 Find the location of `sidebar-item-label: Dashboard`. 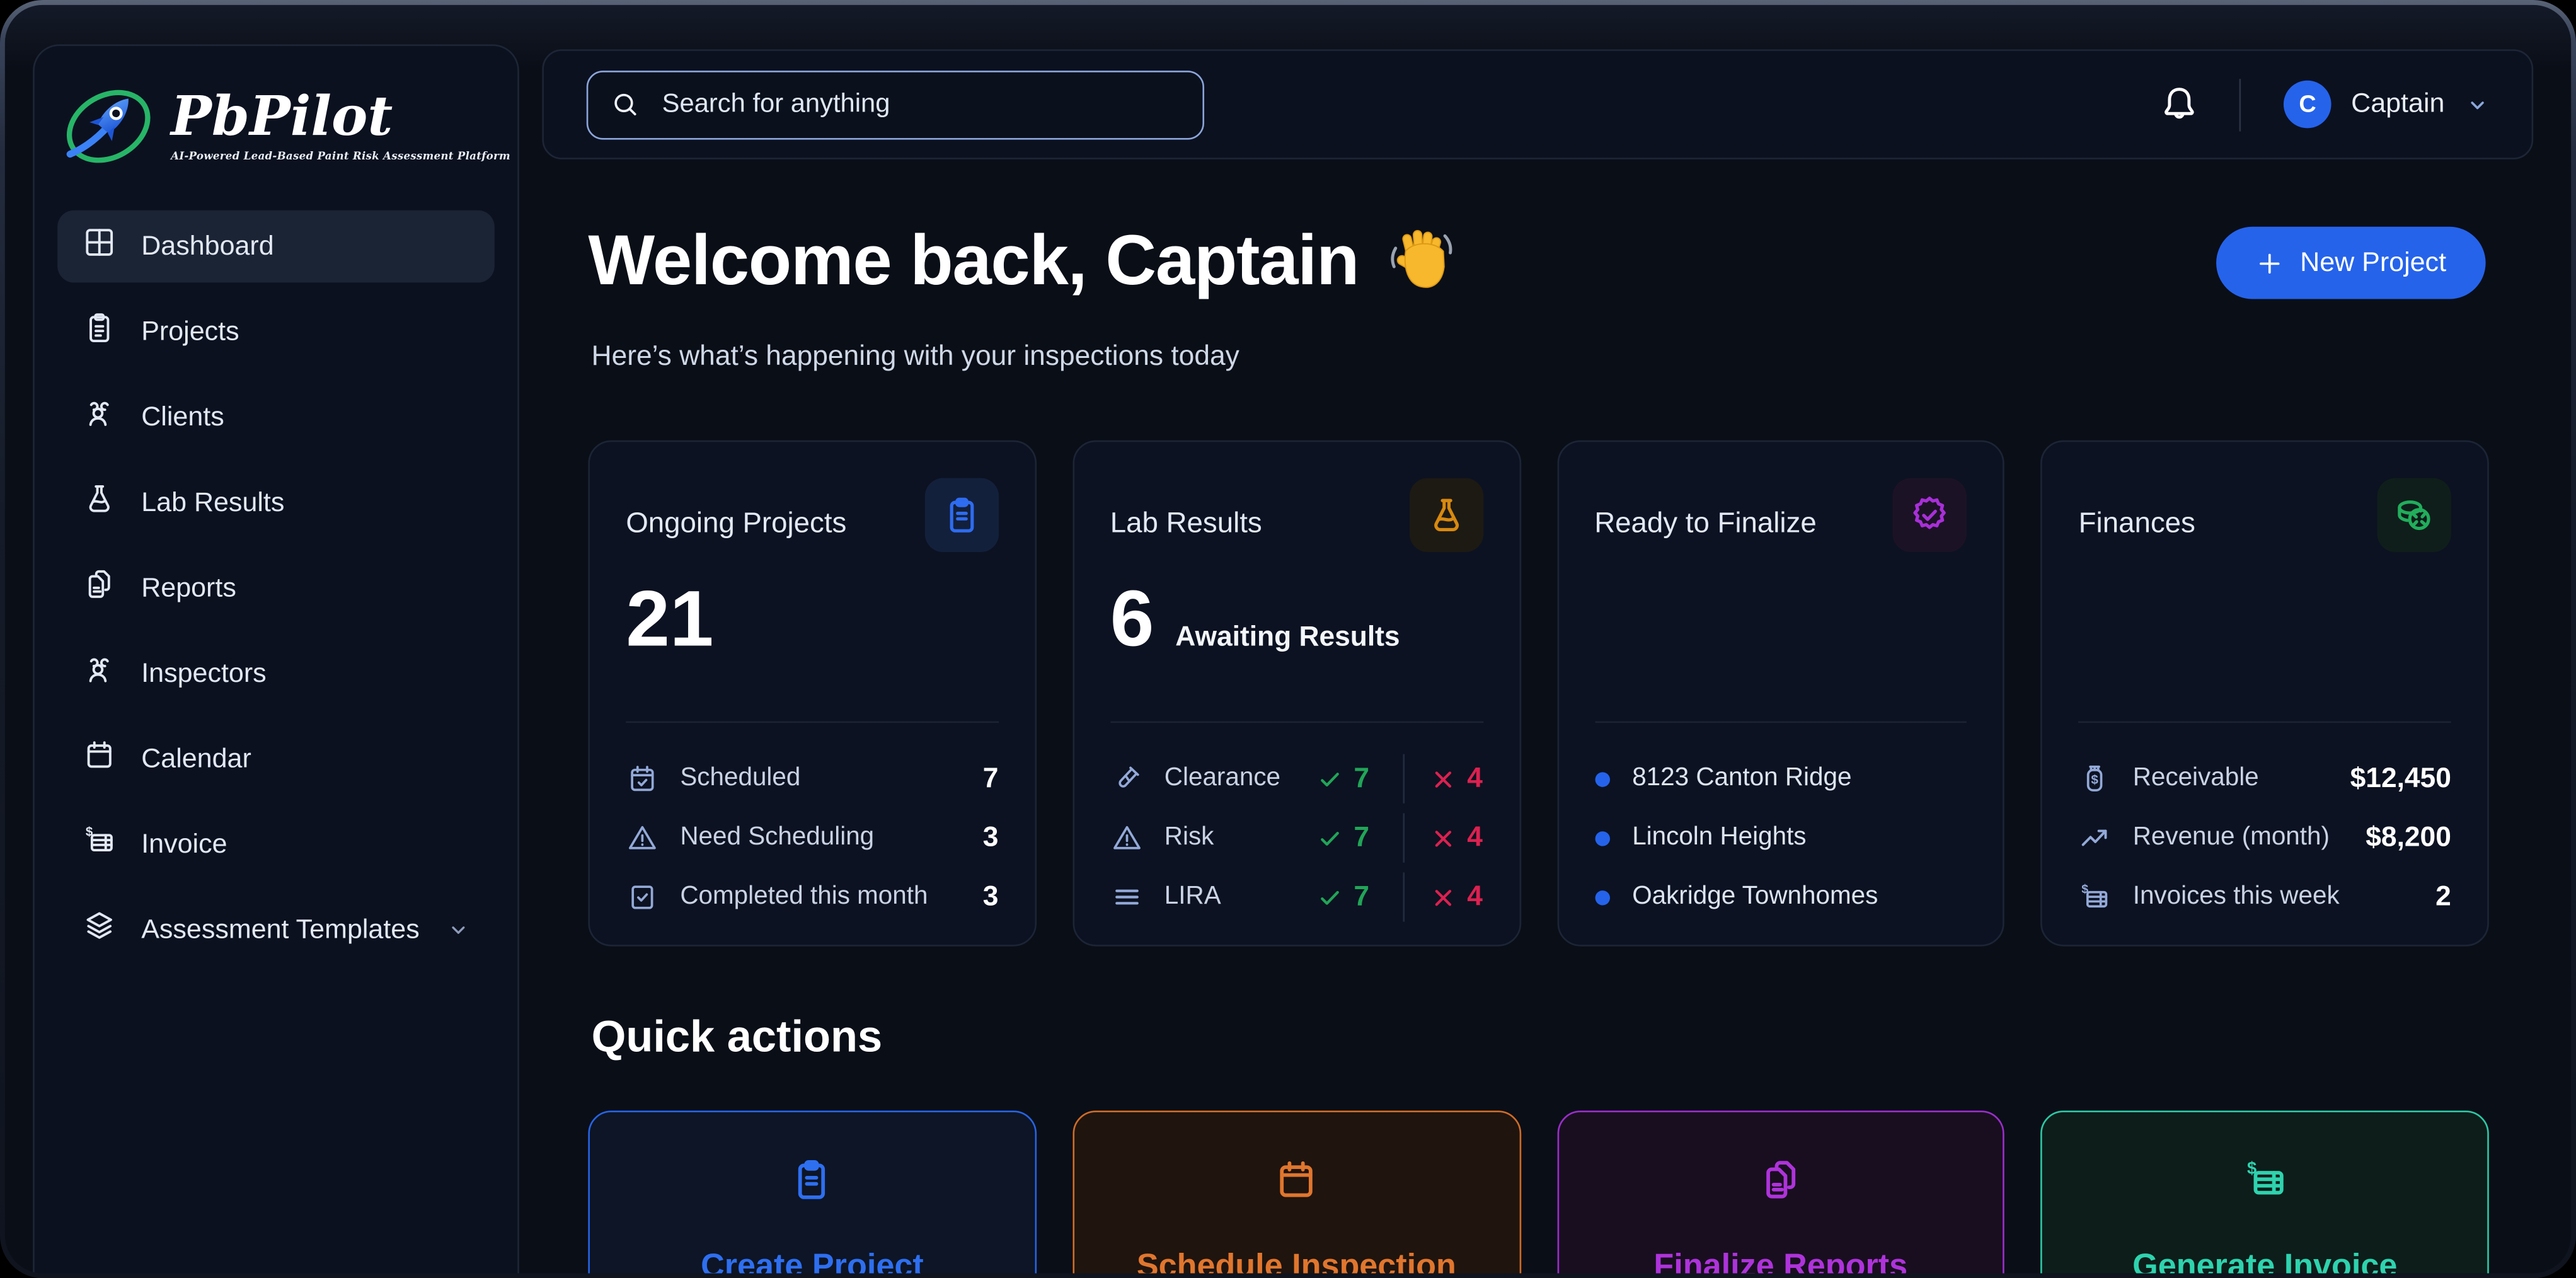

sidebar-item-label: Dashboard is located at coordinates (207, 246).